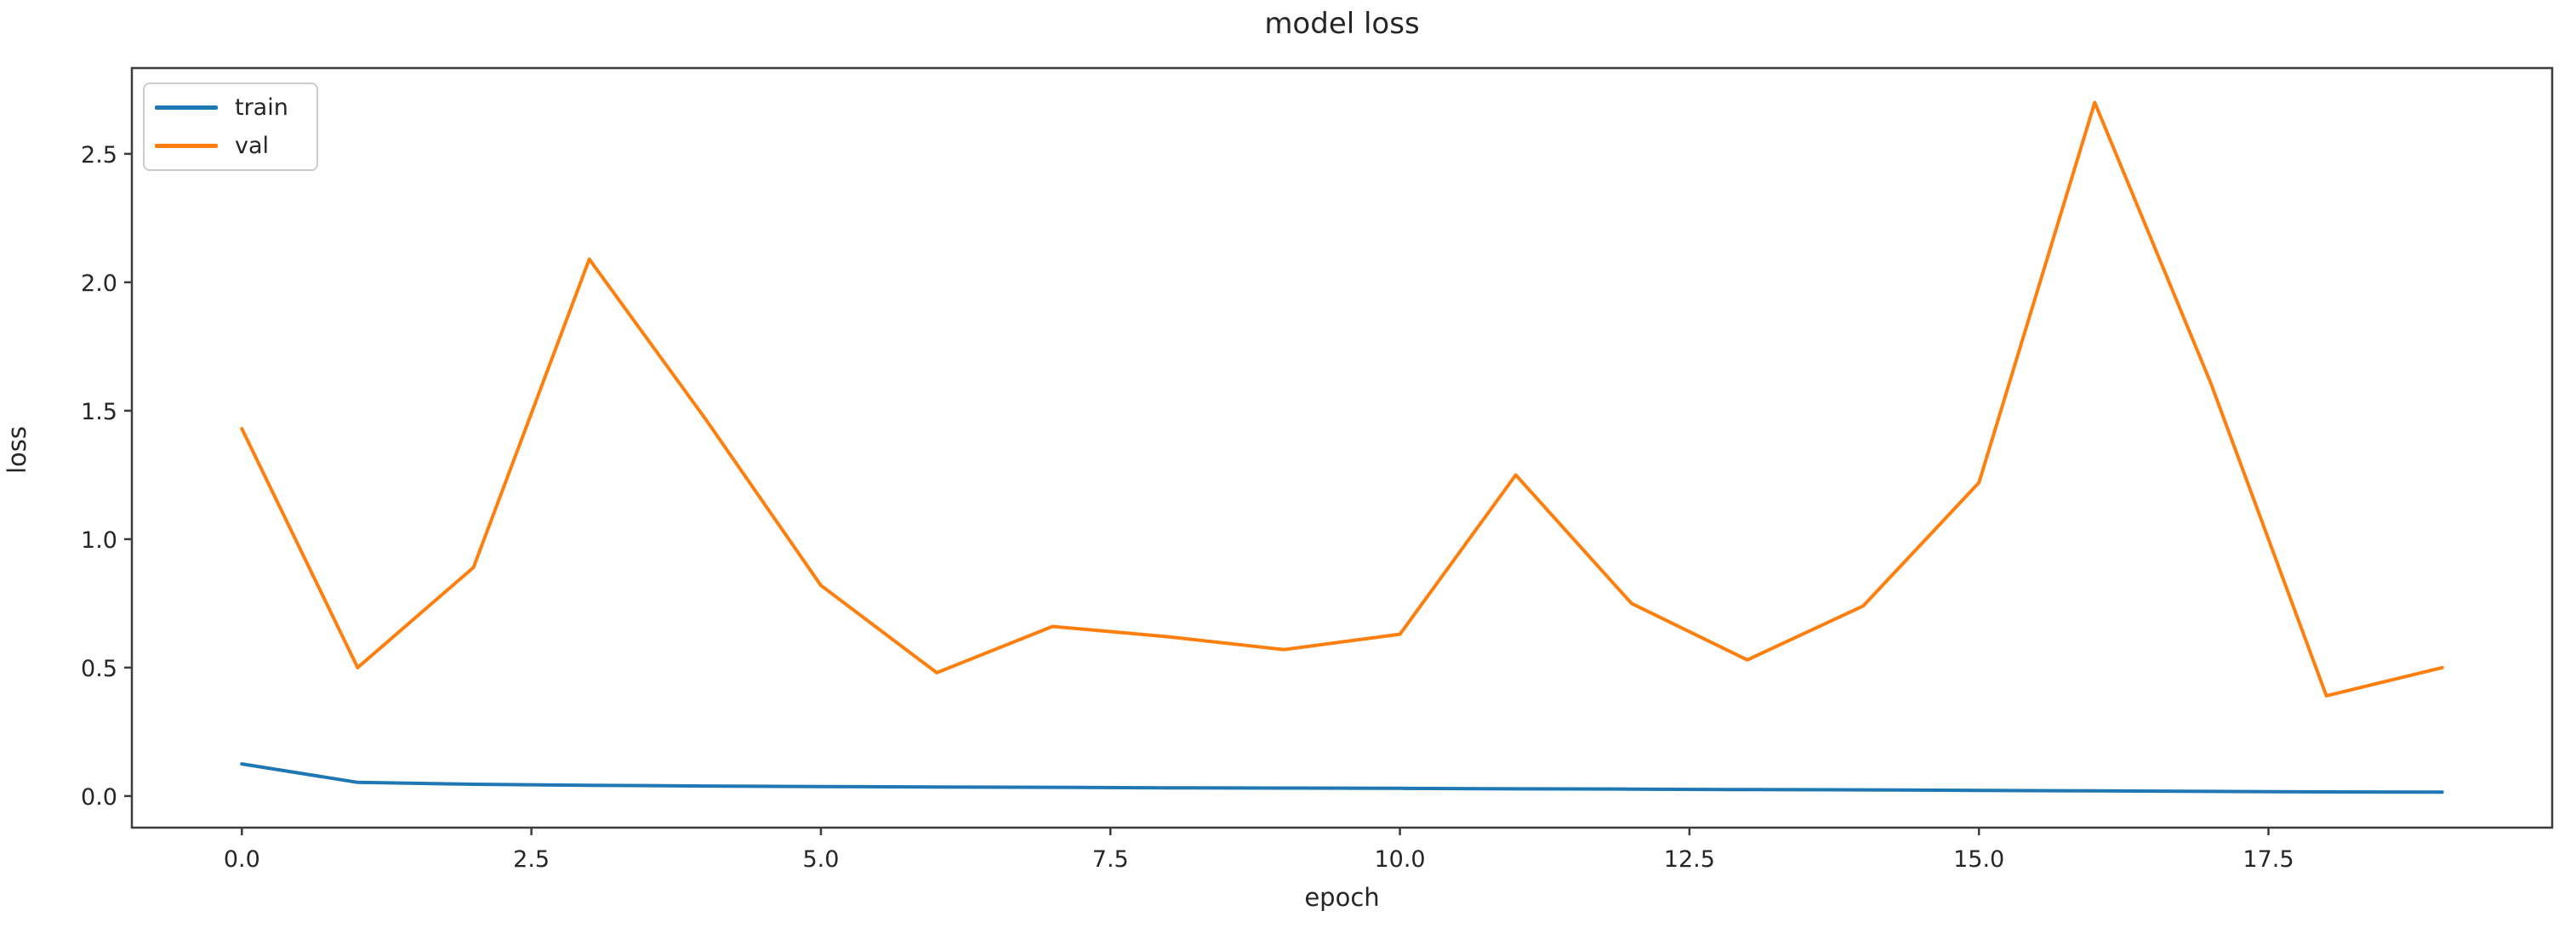 Image resolution: width=2576 pixels, height=928 pixels. I want to click on x-axis-label: epoch, so click(1342, 897).